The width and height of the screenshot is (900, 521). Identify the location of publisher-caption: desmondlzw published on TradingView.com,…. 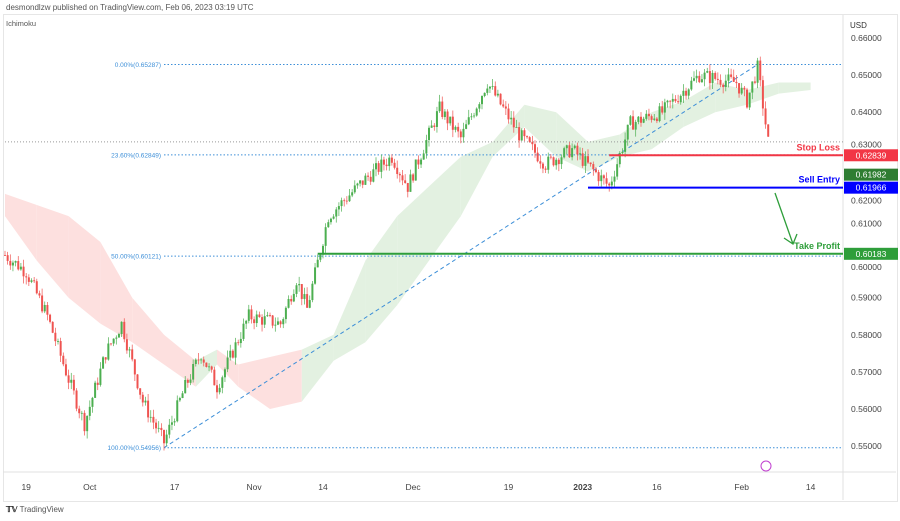
(130, 7).